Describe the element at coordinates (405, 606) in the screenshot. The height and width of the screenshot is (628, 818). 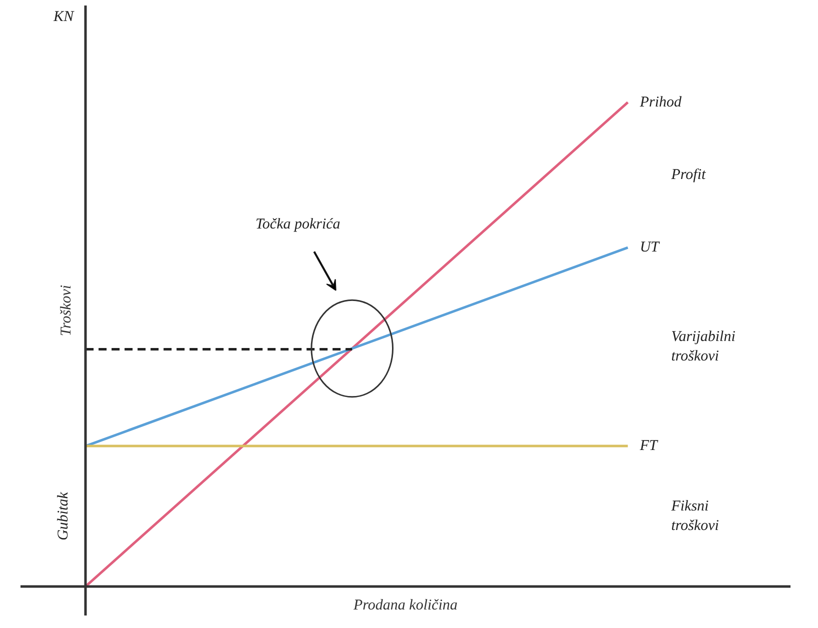
I see `x-axis-title: Prodana količina` at that location.